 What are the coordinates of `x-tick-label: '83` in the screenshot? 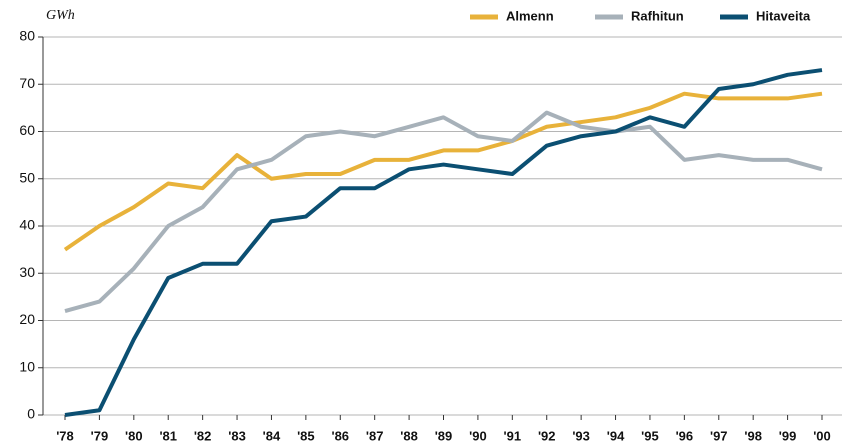 It's located at (237, 435).